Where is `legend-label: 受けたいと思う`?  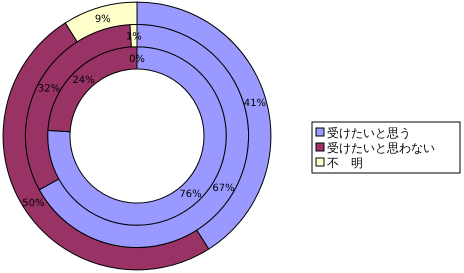 legend-label: 受けたいと思う is located at coordinates (369, 133).